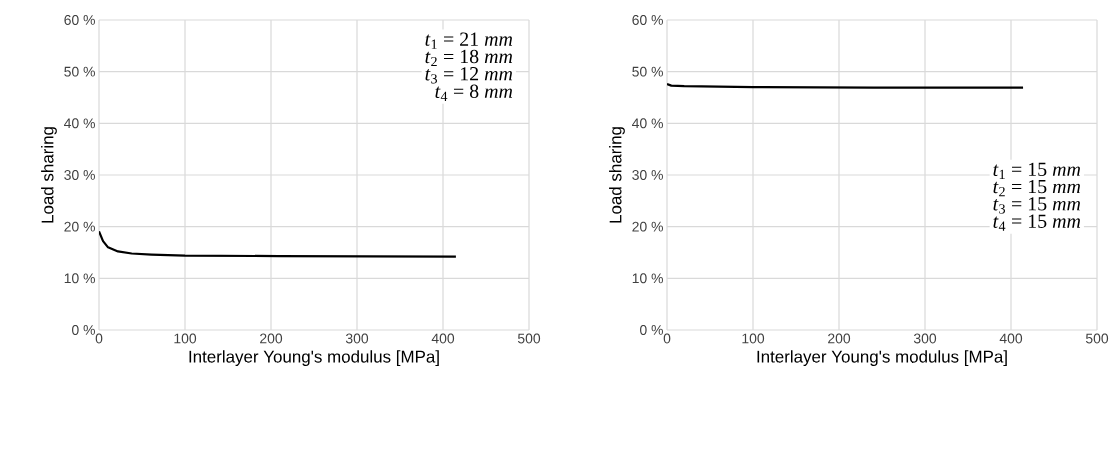 The height and width of the screenshot is (470, 1112). Describe the element at coordinates (1037, 188) in the screenshot. I see `annotation: t$_{2}$ = 15 mm` at that location.